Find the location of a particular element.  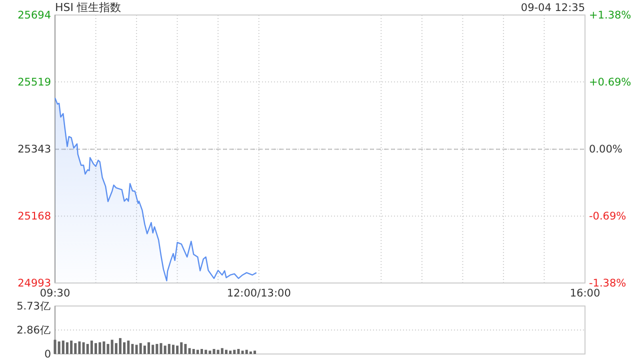

y-tick-label: 25694 is located at coordinates (35, 15).